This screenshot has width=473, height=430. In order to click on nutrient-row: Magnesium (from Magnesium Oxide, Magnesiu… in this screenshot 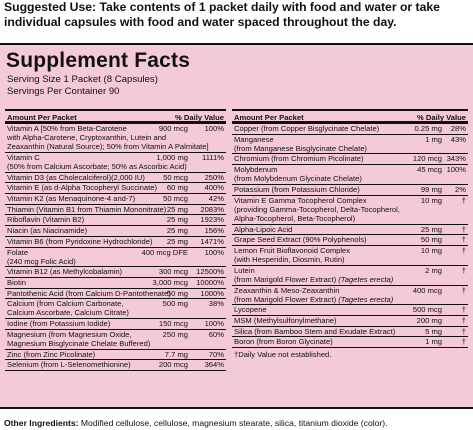, I will do `click(115, 340)`.